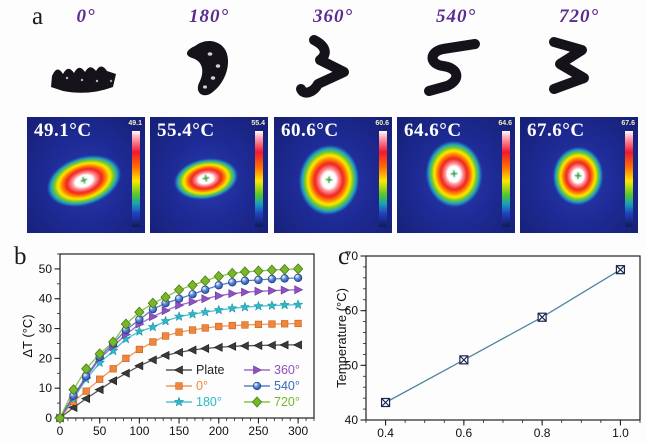  I want to click on colorbar-max-label: 64.6, so click(505, 123).